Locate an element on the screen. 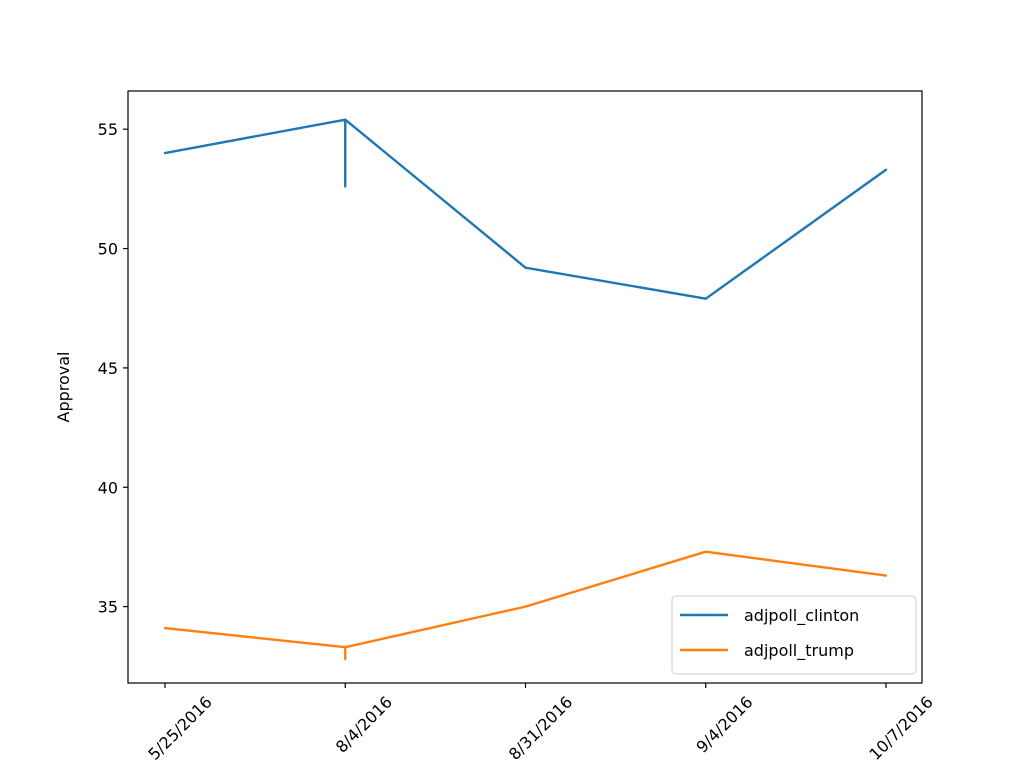 This screenshot has width=1024, height=768. legend-label-trump: adjpoll_trump is located at coordinates (799, 651).